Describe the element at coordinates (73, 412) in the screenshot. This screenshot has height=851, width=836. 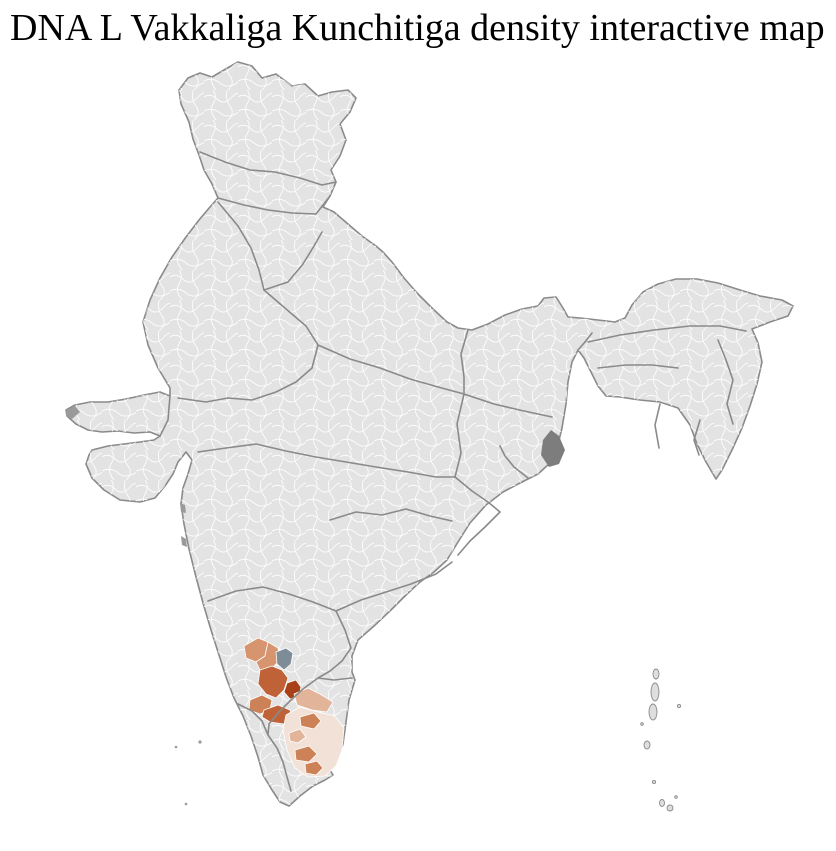
I see `kutch-tip-patch` at that location.